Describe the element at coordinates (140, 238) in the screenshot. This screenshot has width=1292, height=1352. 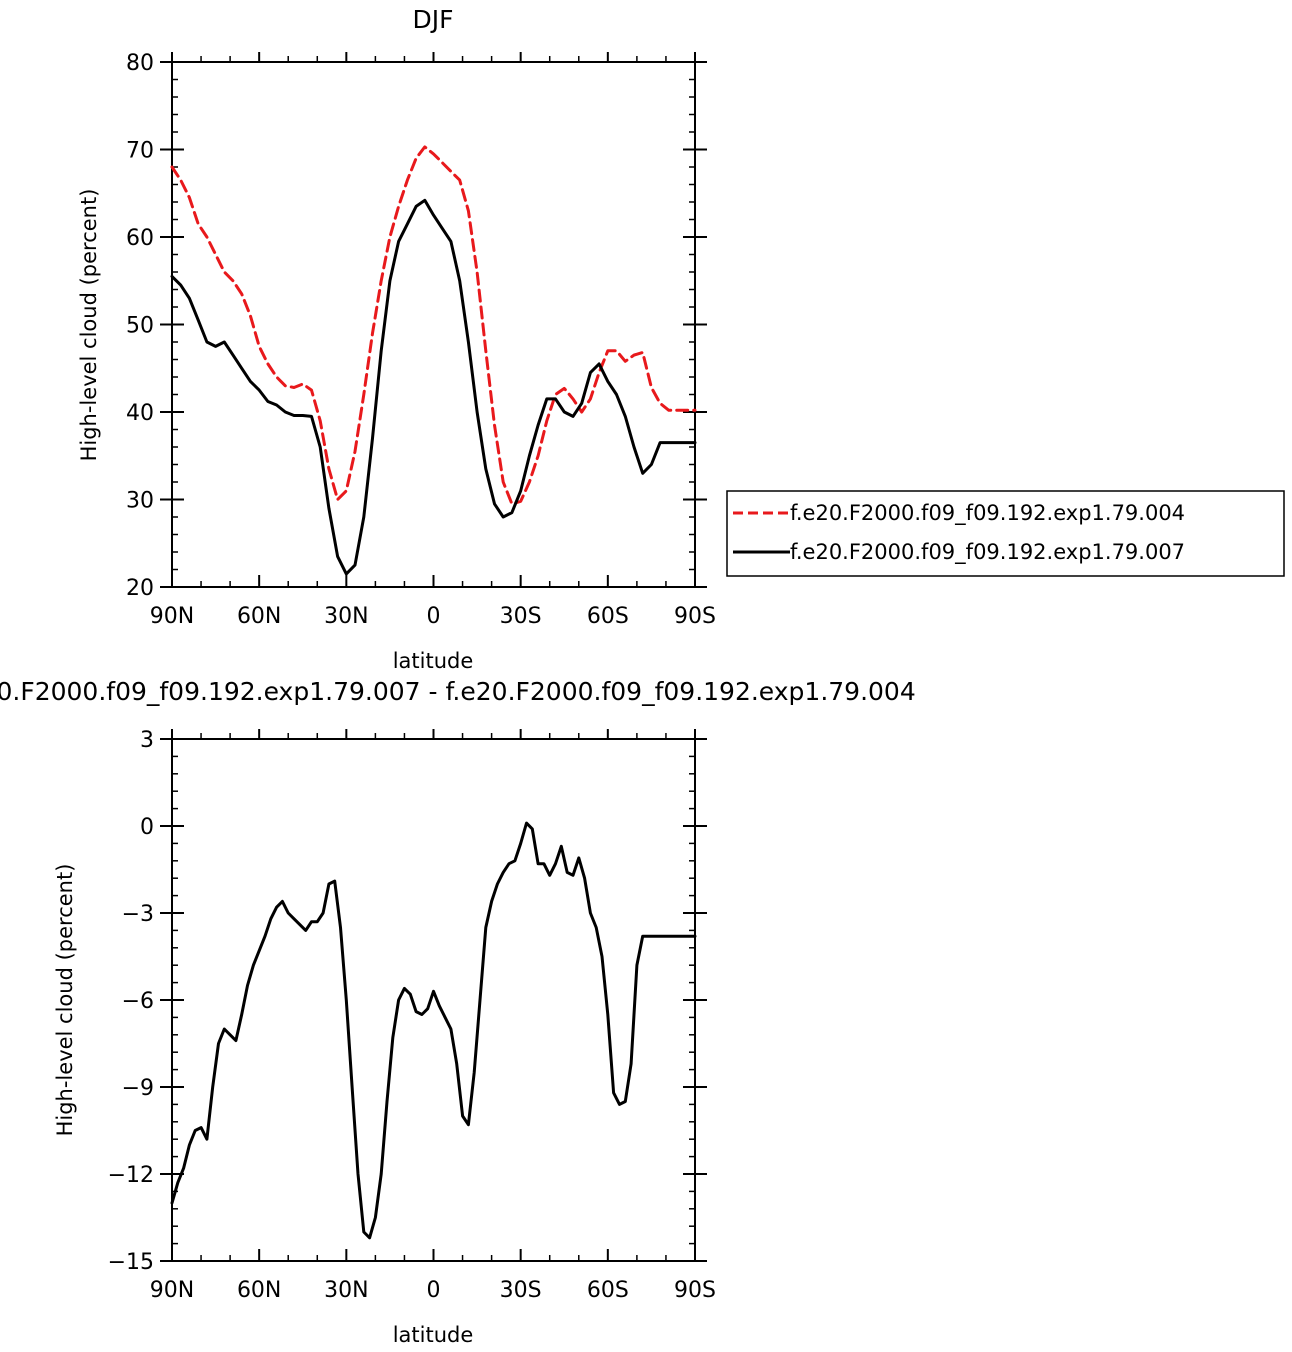
I see `top-y-tick-label: 60` at that location.